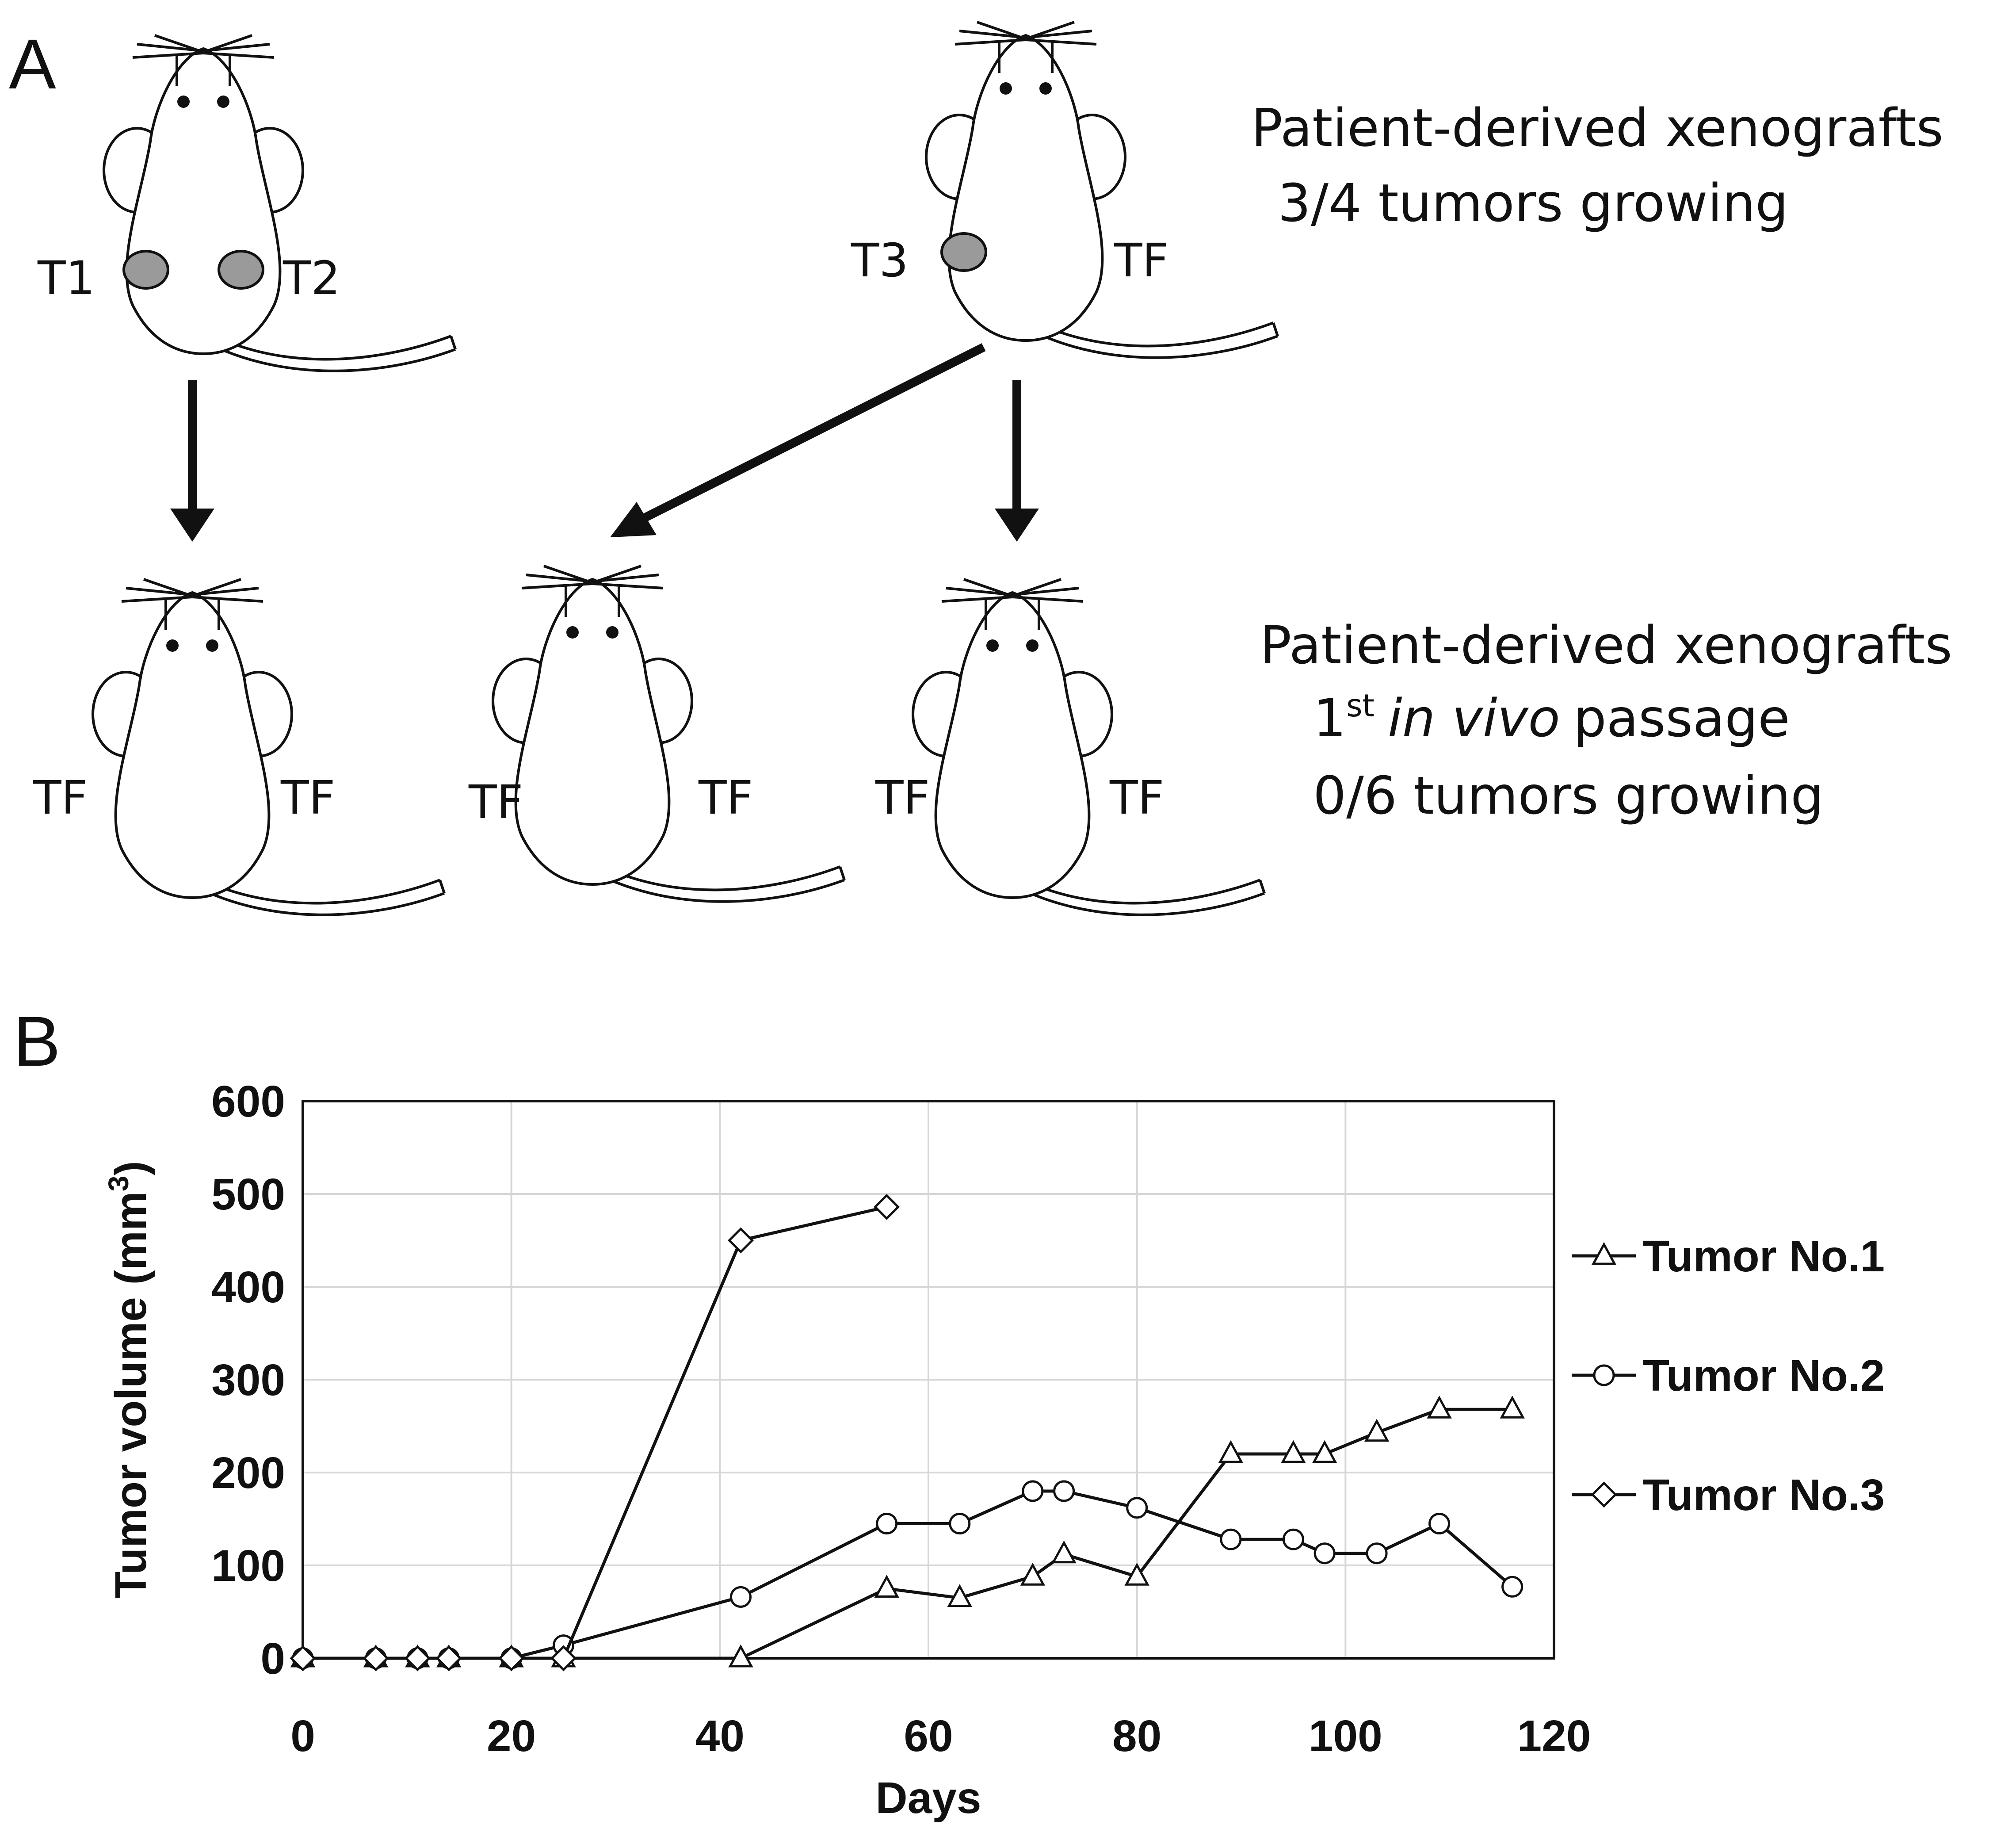 The image size is (2016, 1840). What do you see at coordinates (1533, 202) in the screenshot?
I see `group1-line1: 3/4 tumors growing` at bounding box center [1533, 202].